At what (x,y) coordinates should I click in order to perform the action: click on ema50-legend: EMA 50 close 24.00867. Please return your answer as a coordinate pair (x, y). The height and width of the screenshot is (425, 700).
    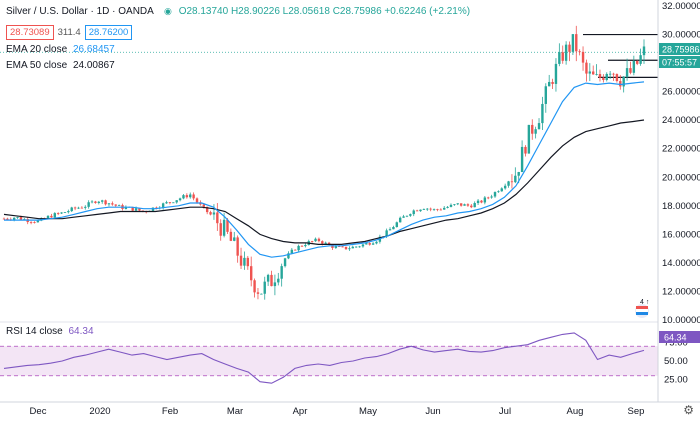
    Looking at the image, I should click on (60, 65).